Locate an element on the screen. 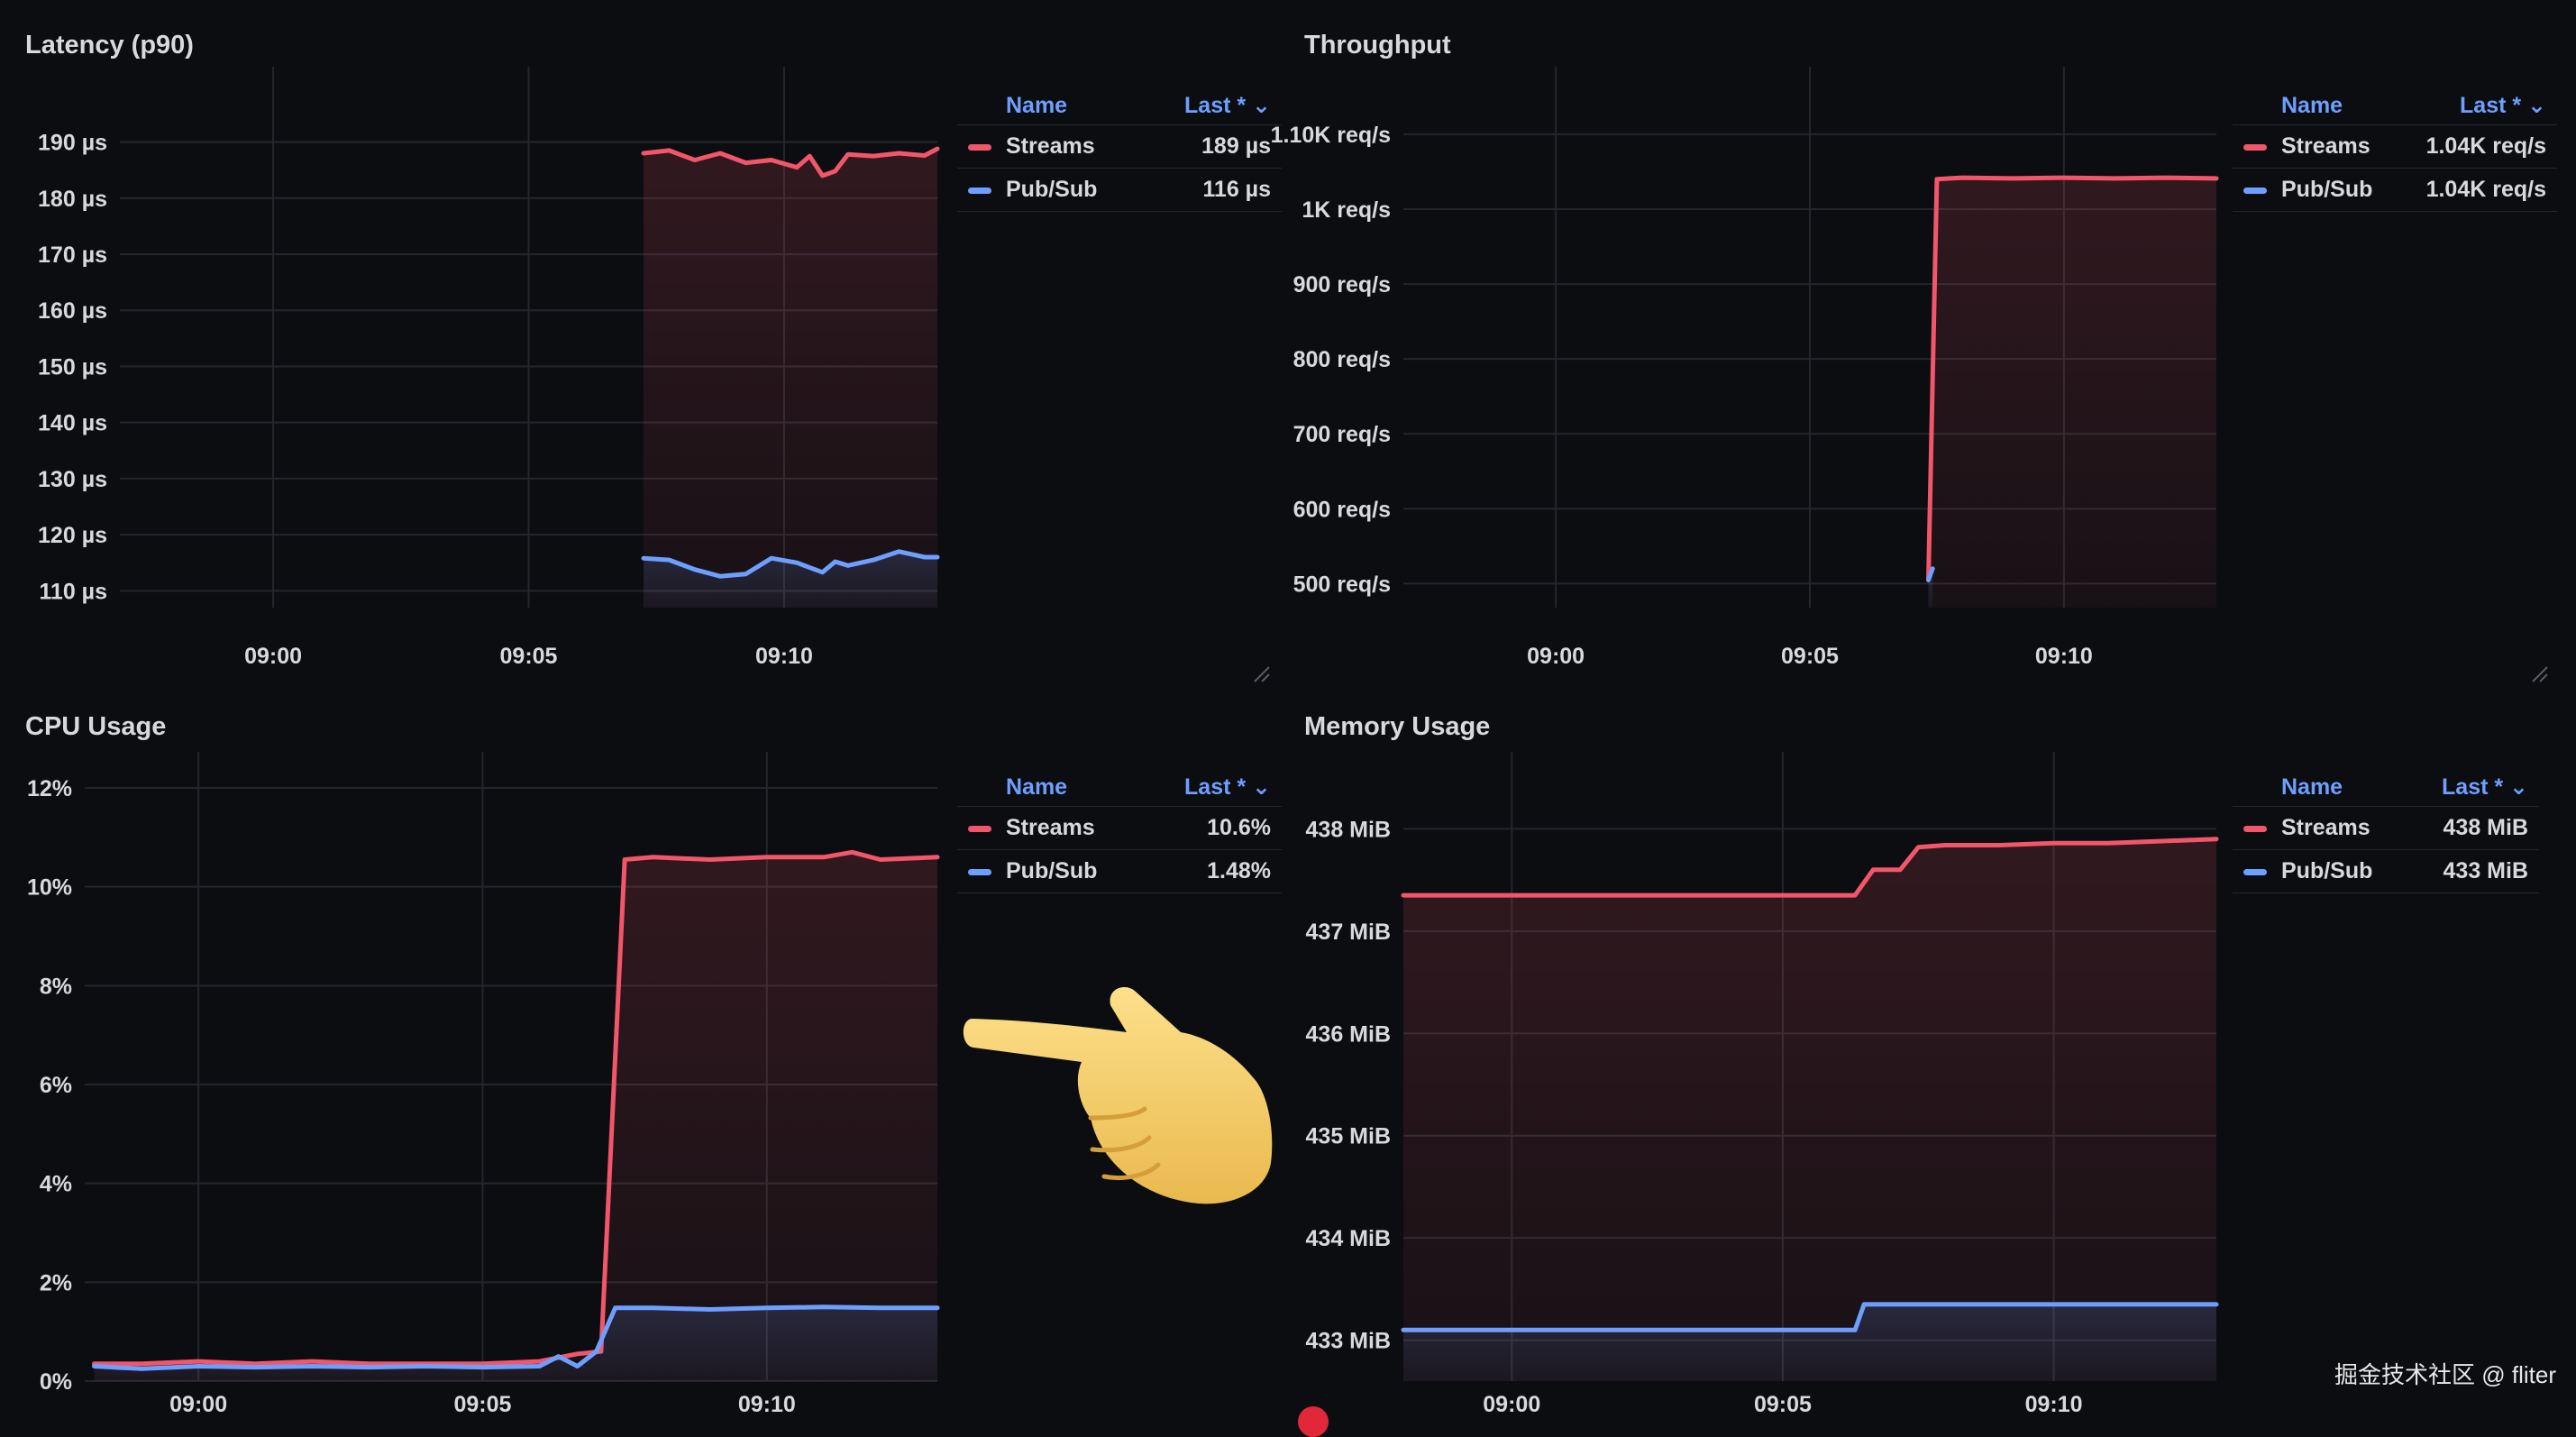  legend-last-value: 116 µs is located at coordinates (1214, 190).